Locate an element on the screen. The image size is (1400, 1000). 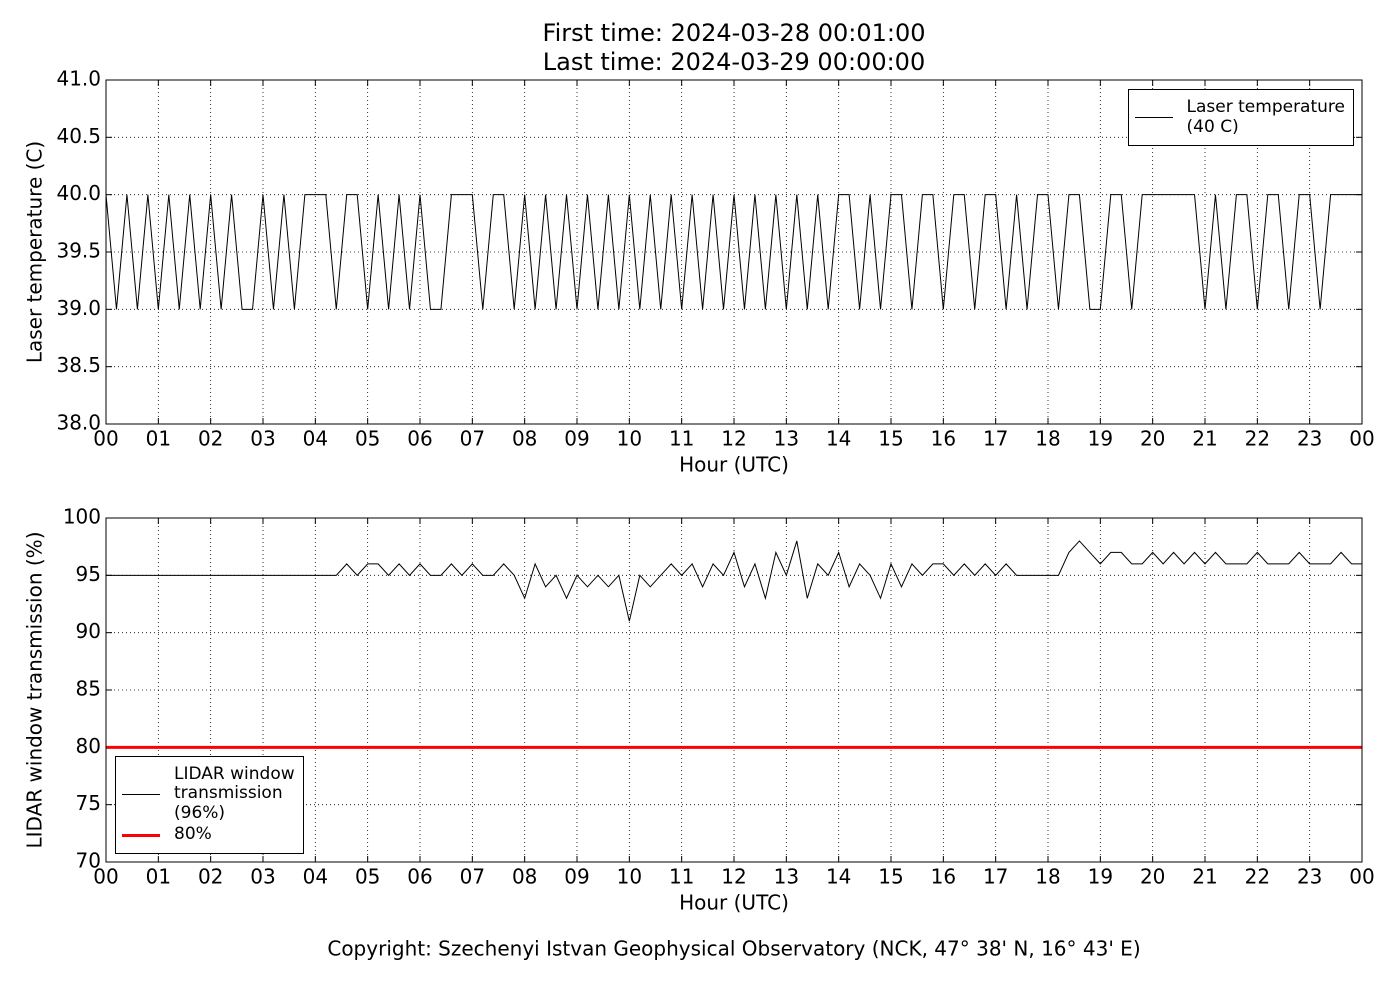
y-tick-label: 40.5 is located at coordinates (78, 136).